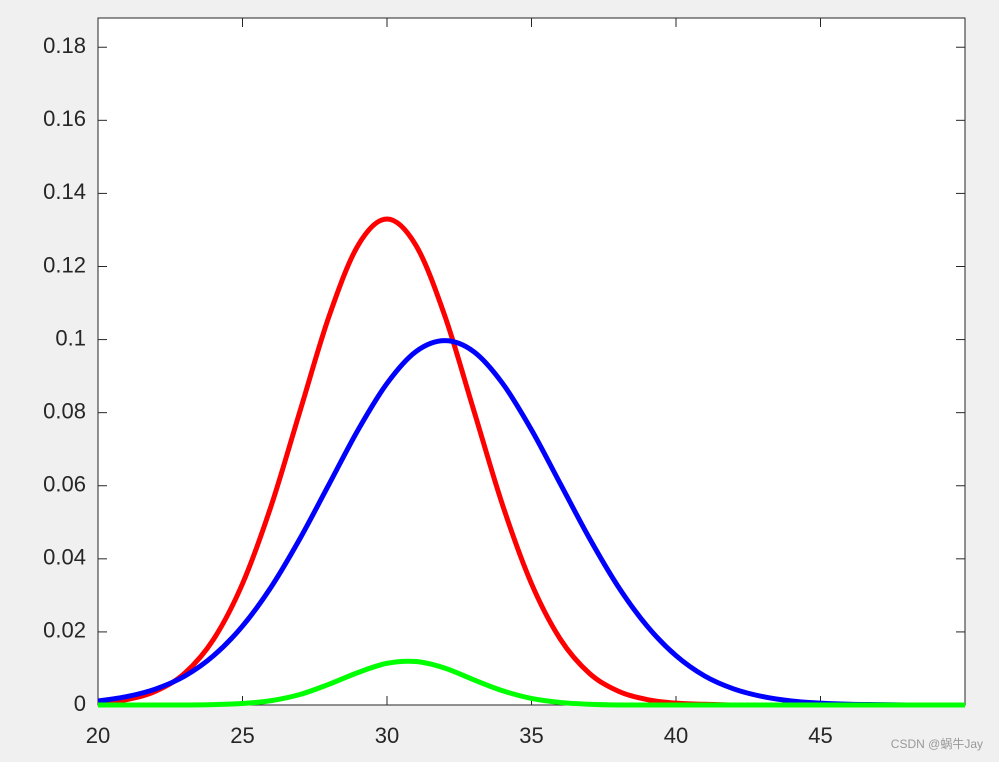 This screenshot has width=999, height=762. Describe the element at coordinates (64, 410) in the screenshot. I see `y-tick-label: 0.08` at that location.